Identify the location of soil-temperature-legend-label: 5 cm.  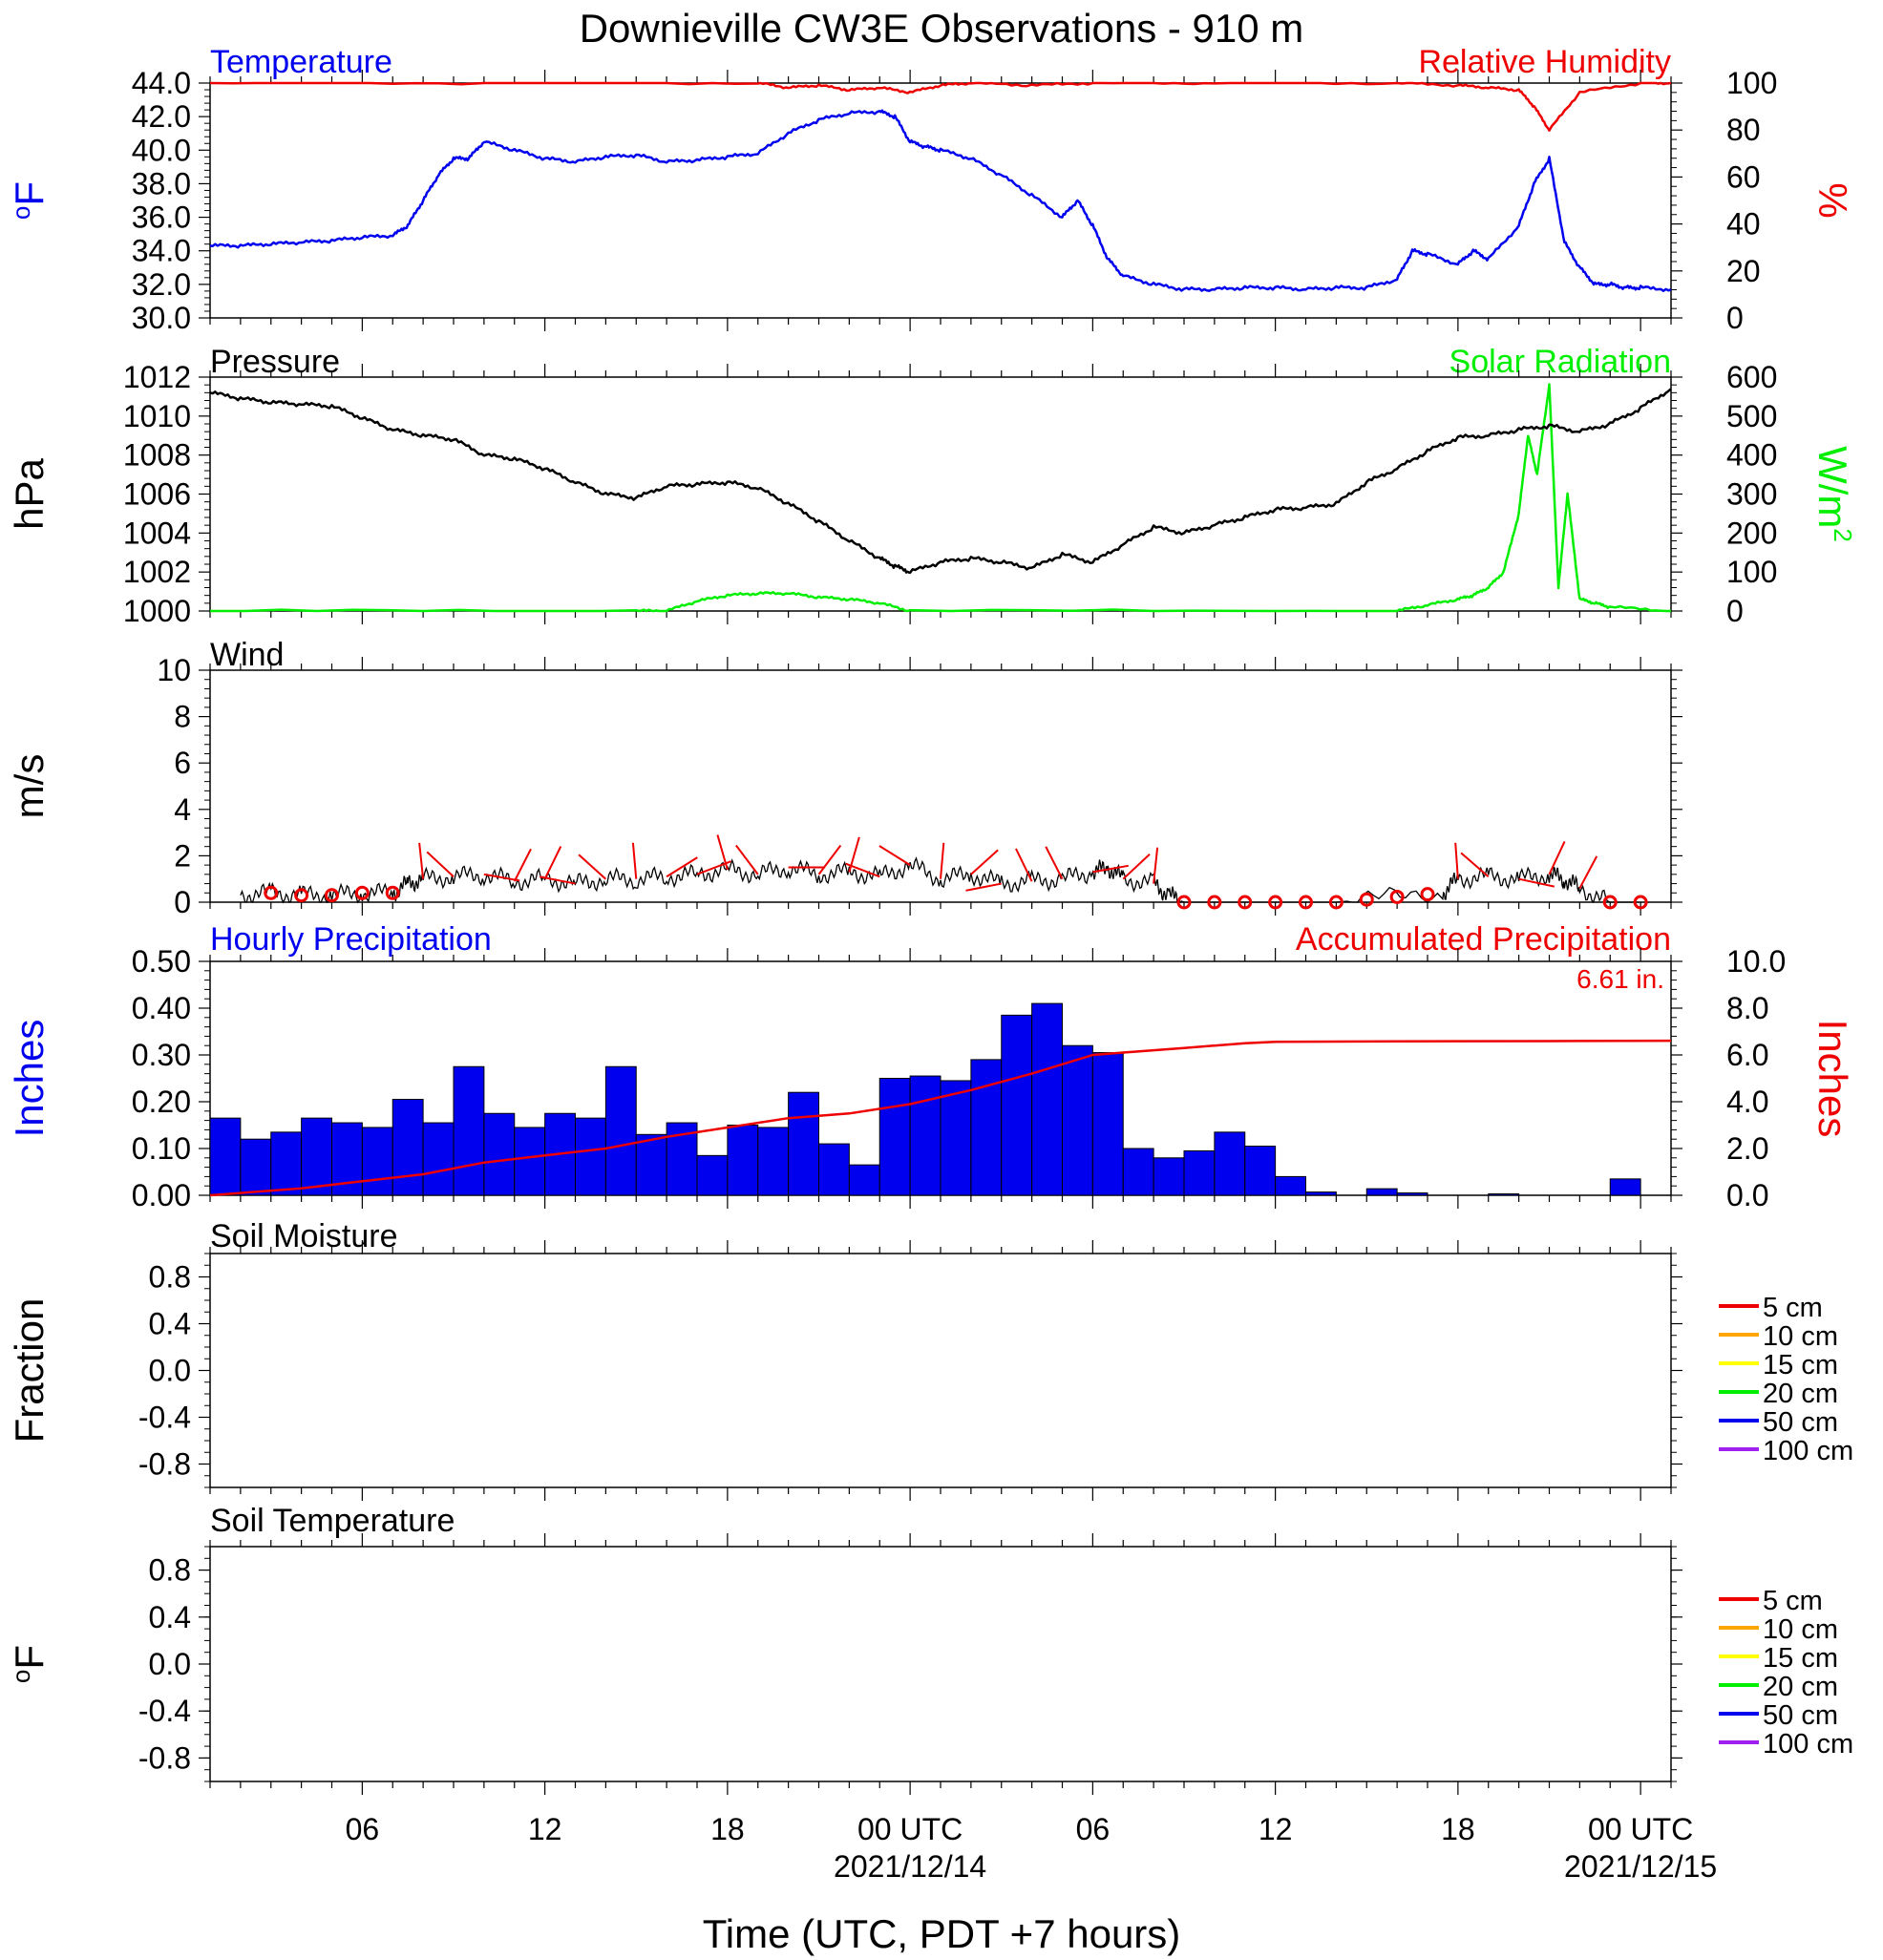
(1793, 1601).